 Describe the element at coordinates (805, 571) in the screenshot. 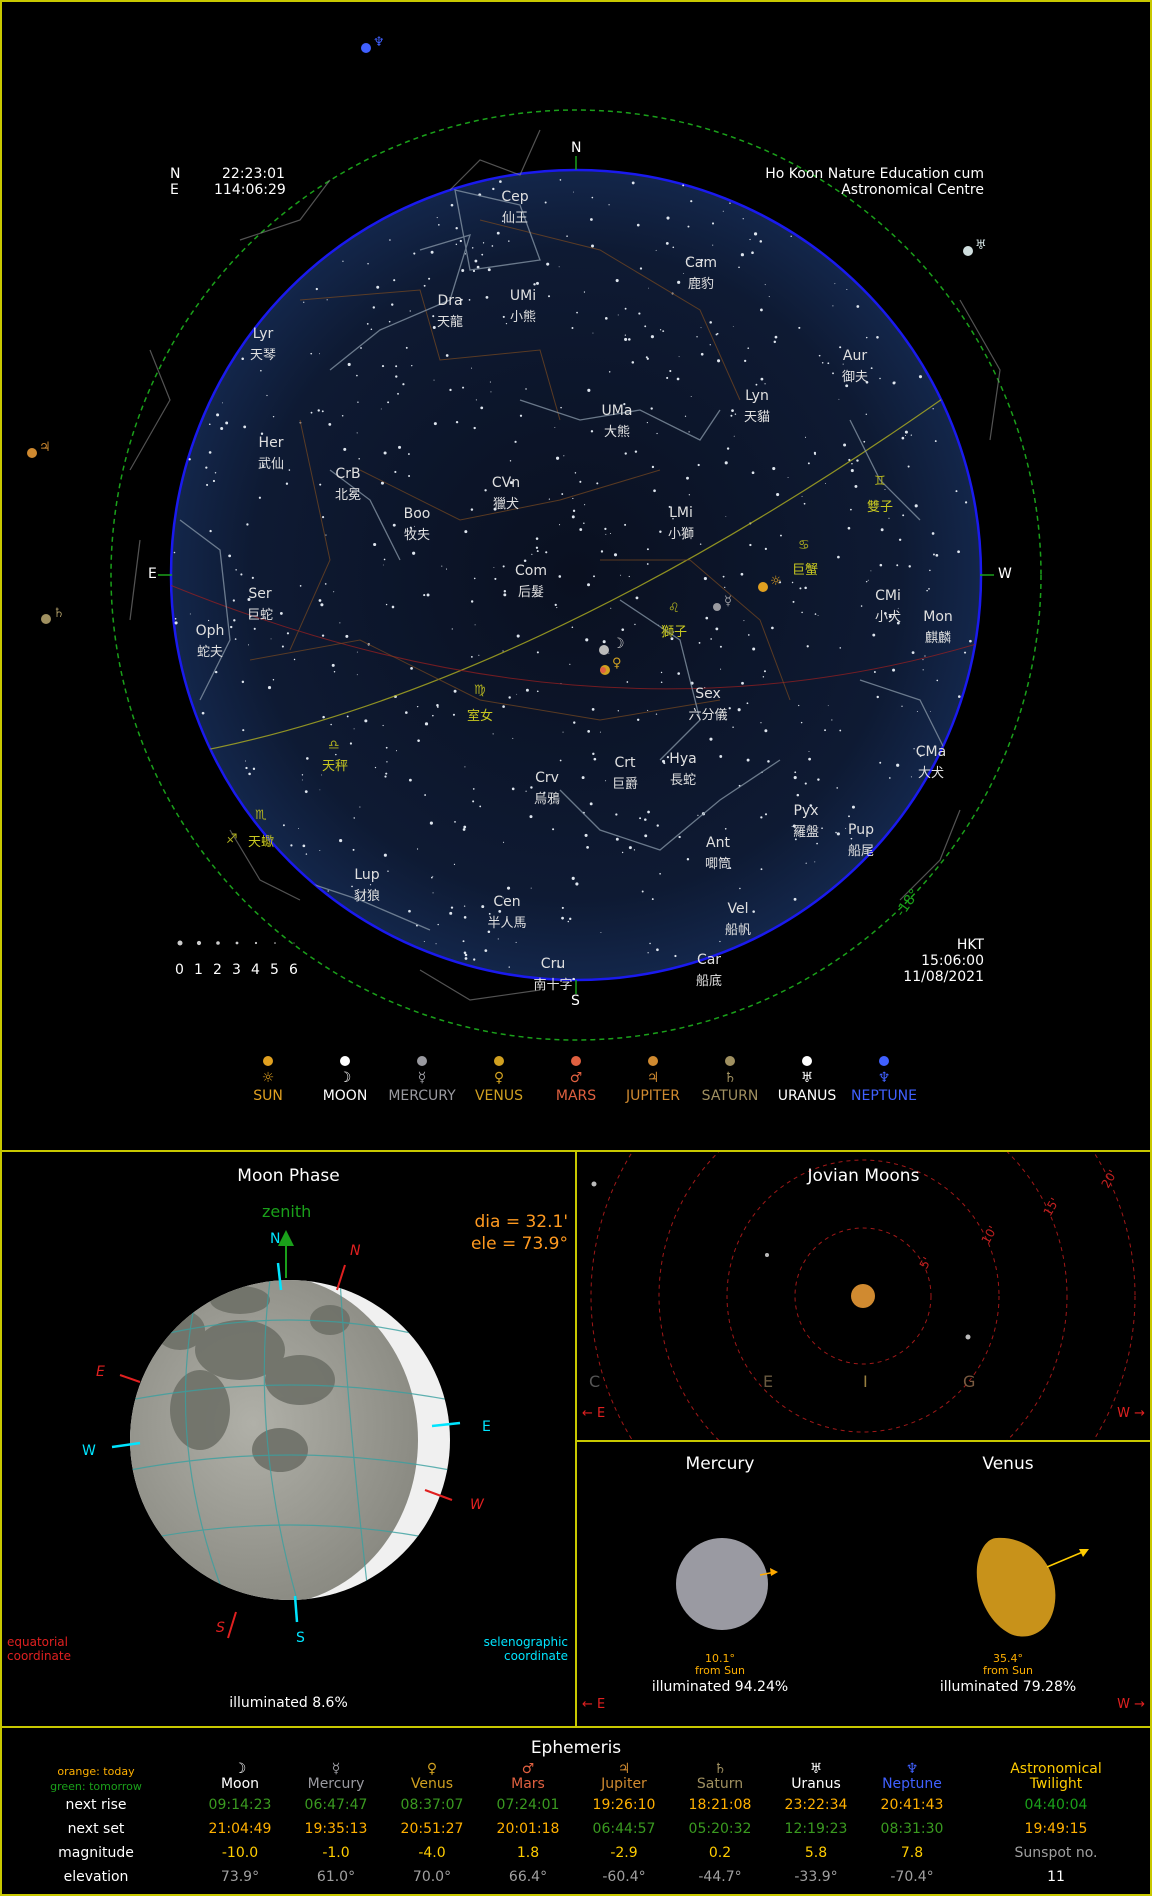

I see `constellation-zodiac-14: 巨蟹` at that location.